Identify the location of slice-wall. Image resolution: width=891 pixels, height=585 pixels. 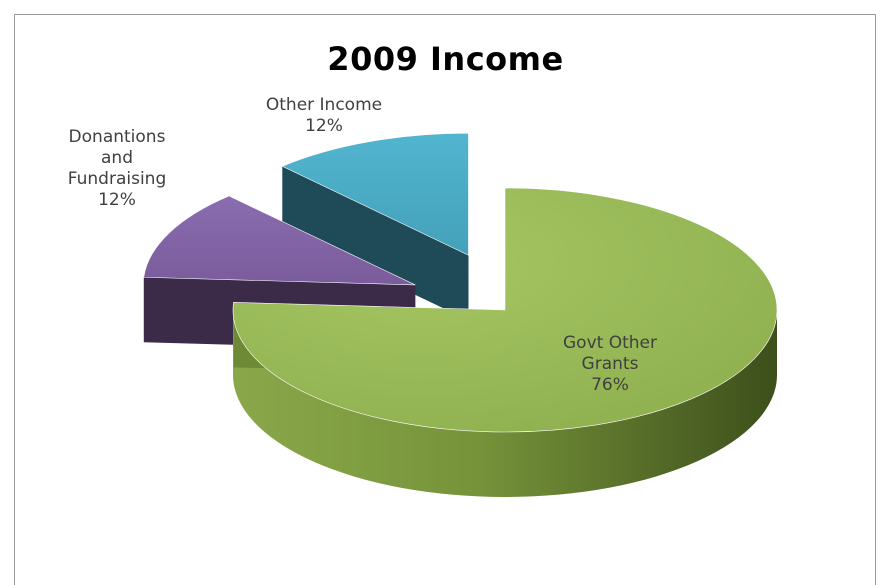
(375, 243).